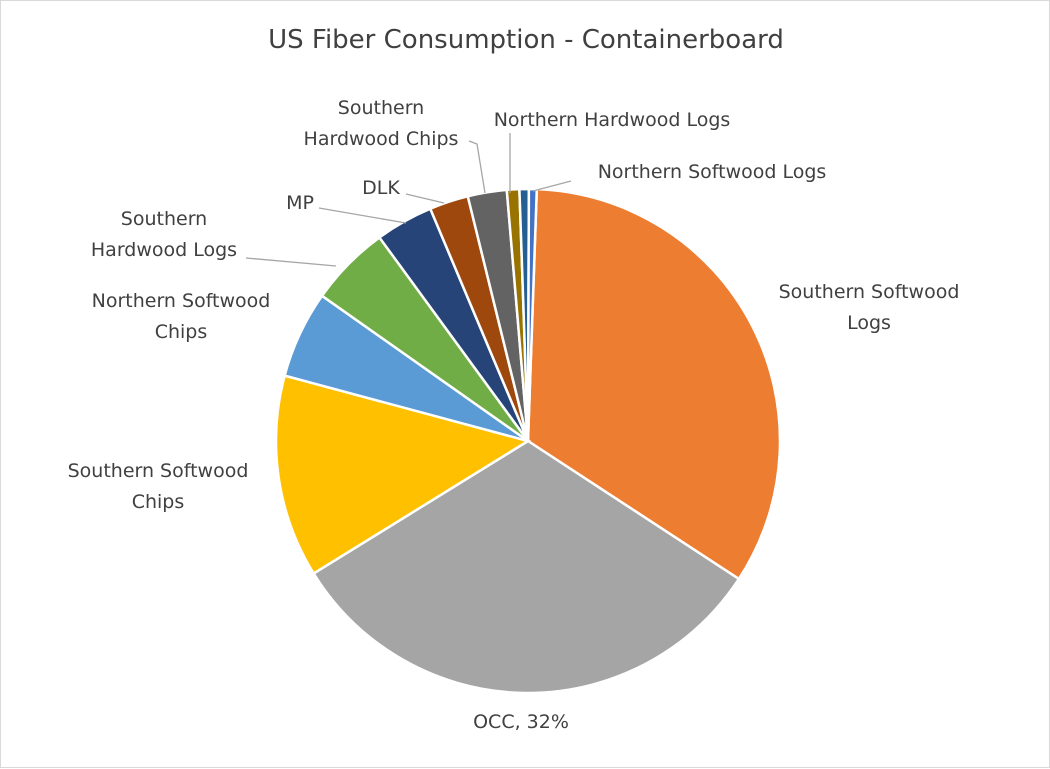  I want to click on data-label-2: Chips, so click(158, 502).